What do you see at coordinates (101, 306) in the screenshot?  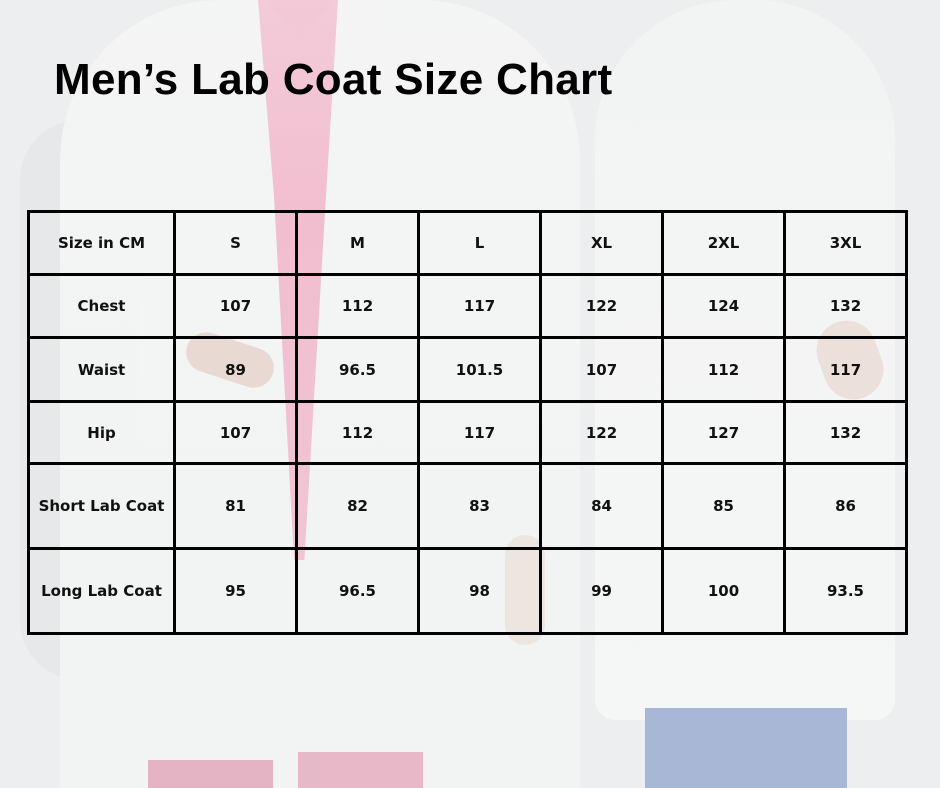 I see `row-label: Chest` at bounding box center [101, 306].